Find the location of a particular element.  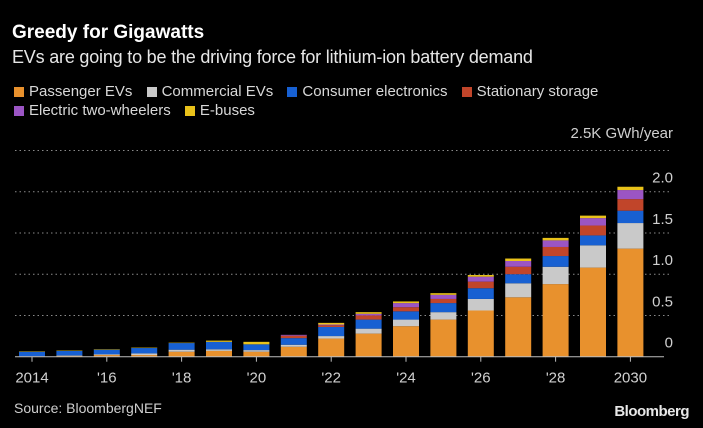

legend-label: Electric two-wheelers is located at coordinates (100, 110).